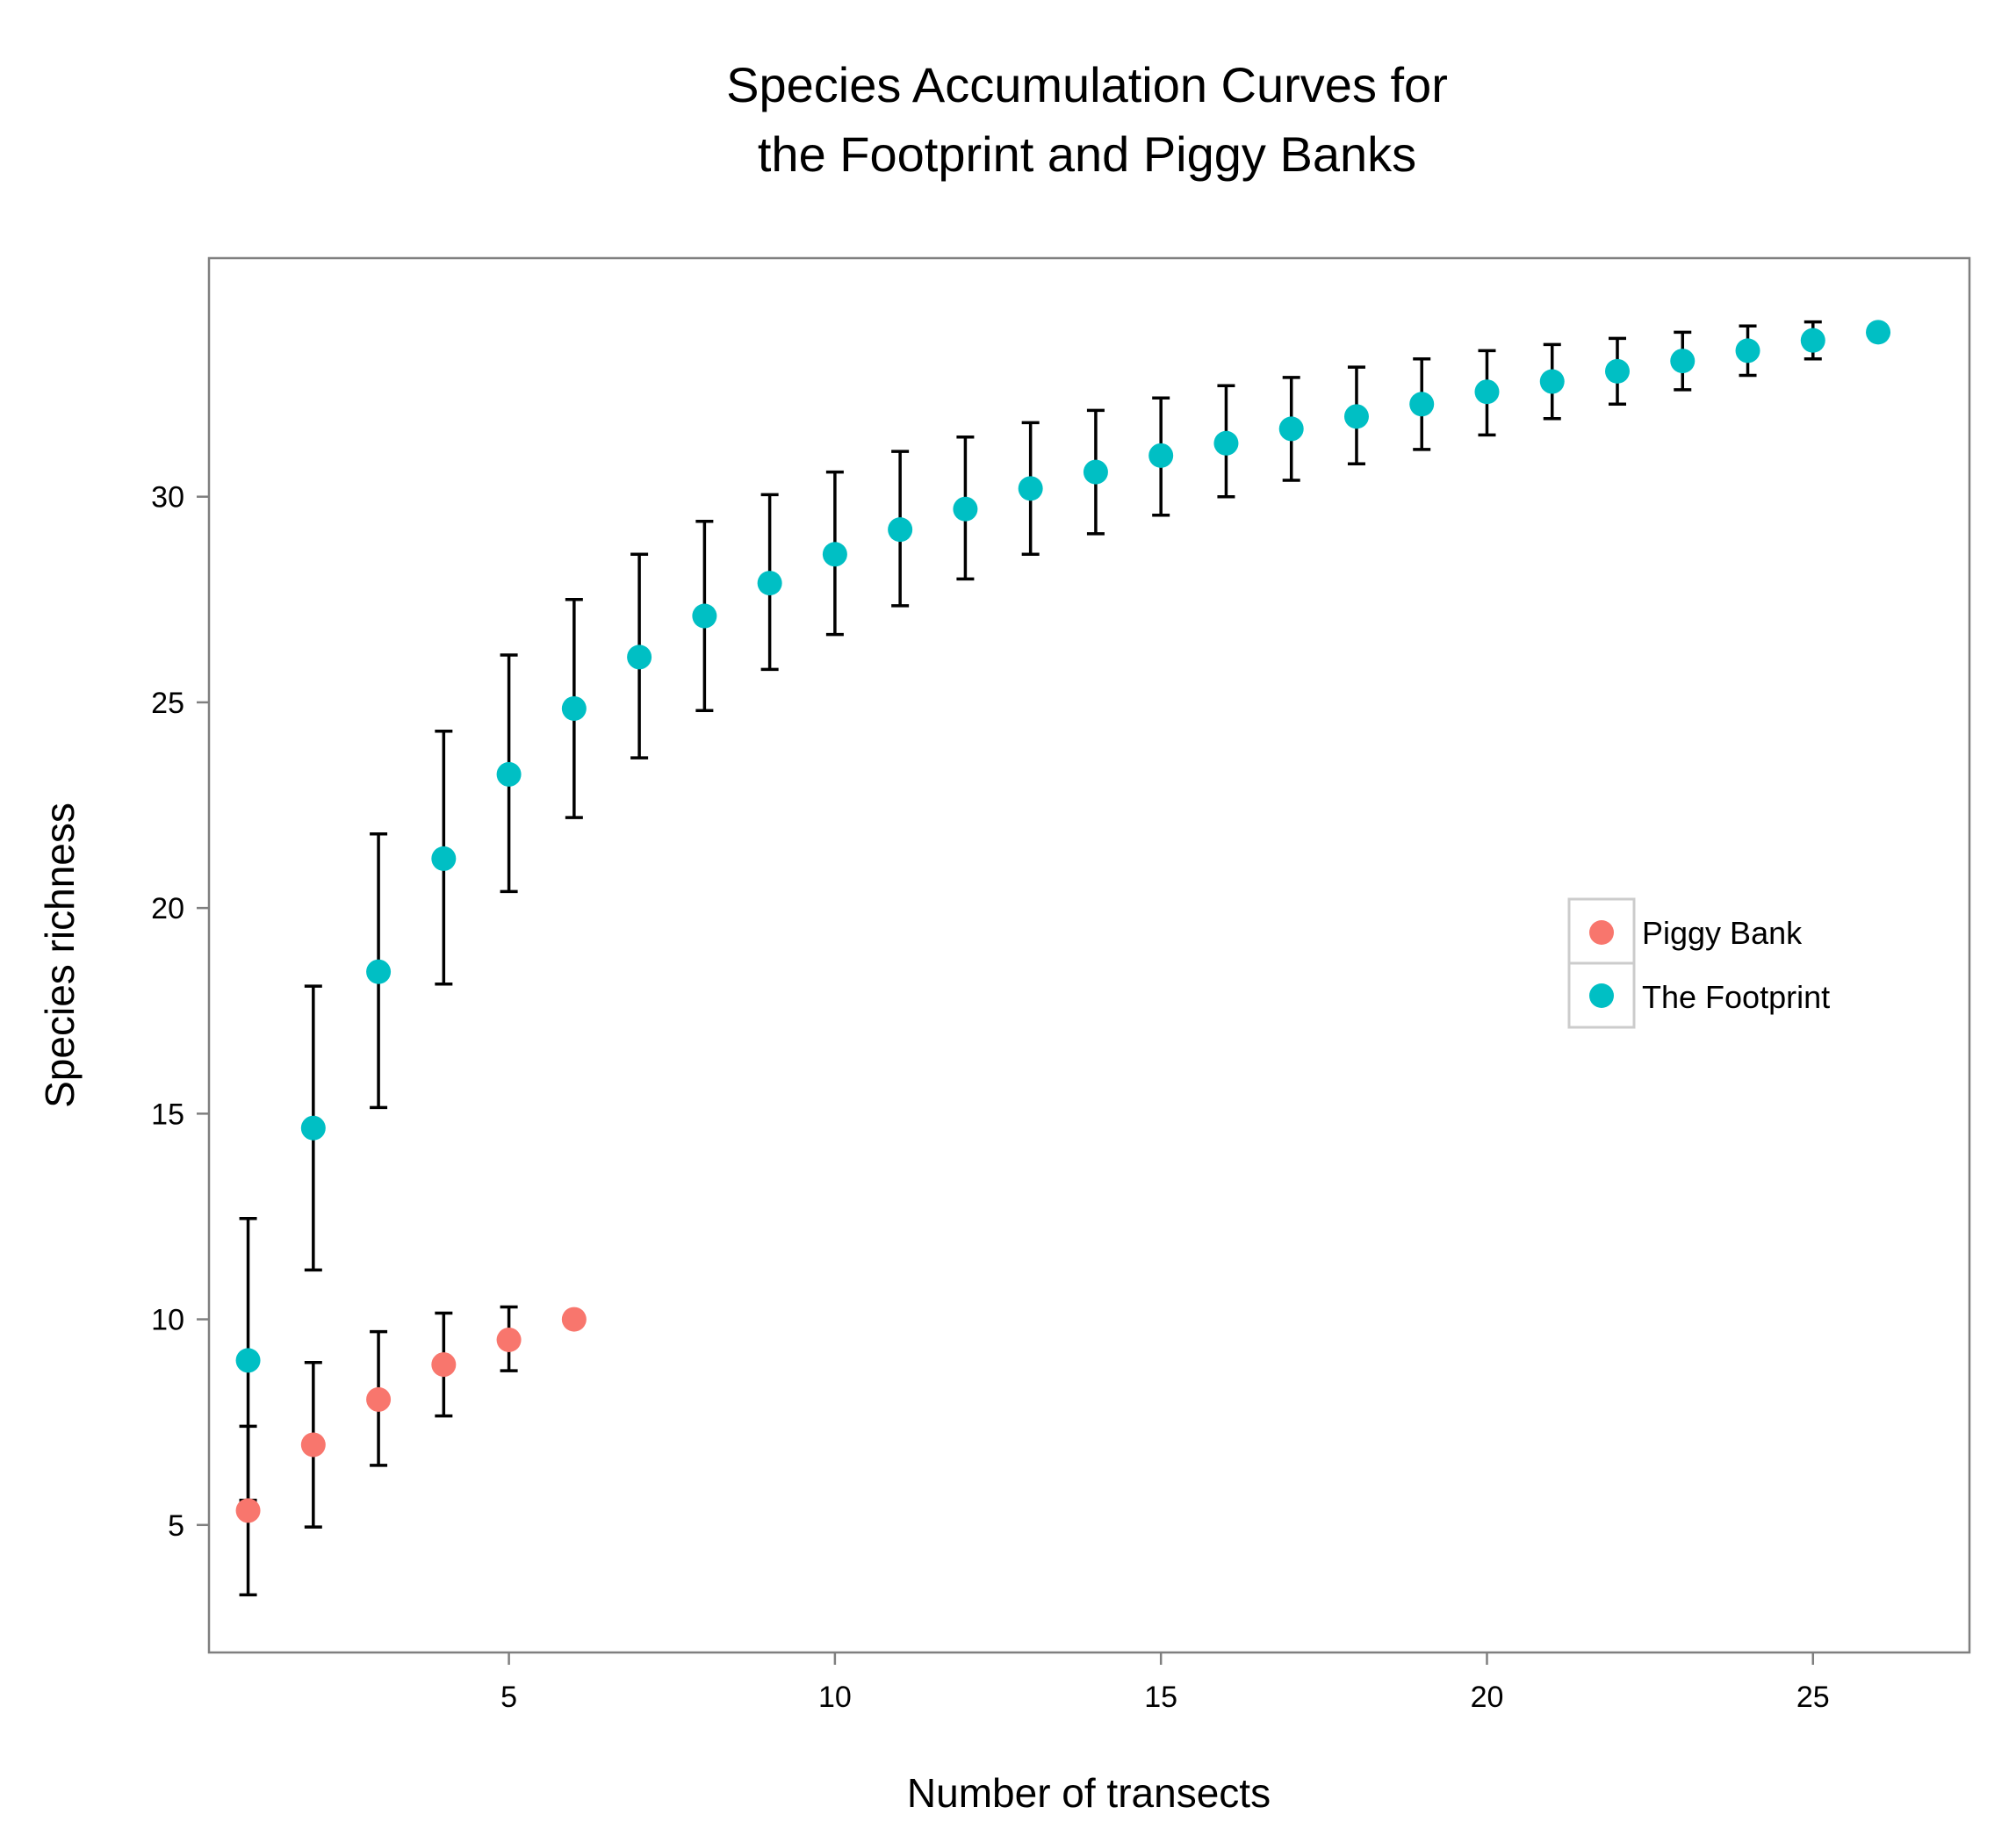 Image resolution: width=2016 pixels, height=1843 pixels. I want to click on chart-title-line-2: the Footprint and Piggy Banks, so click(1087, 154).